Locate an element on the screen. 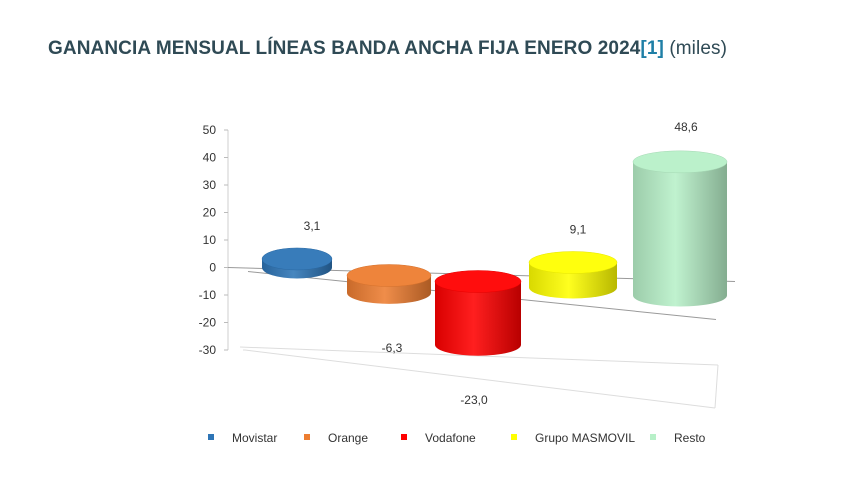 The height and width of the screenshot is (495, 852). legend-item-vodafone: Vodafone is located at coordinates (438, 438).